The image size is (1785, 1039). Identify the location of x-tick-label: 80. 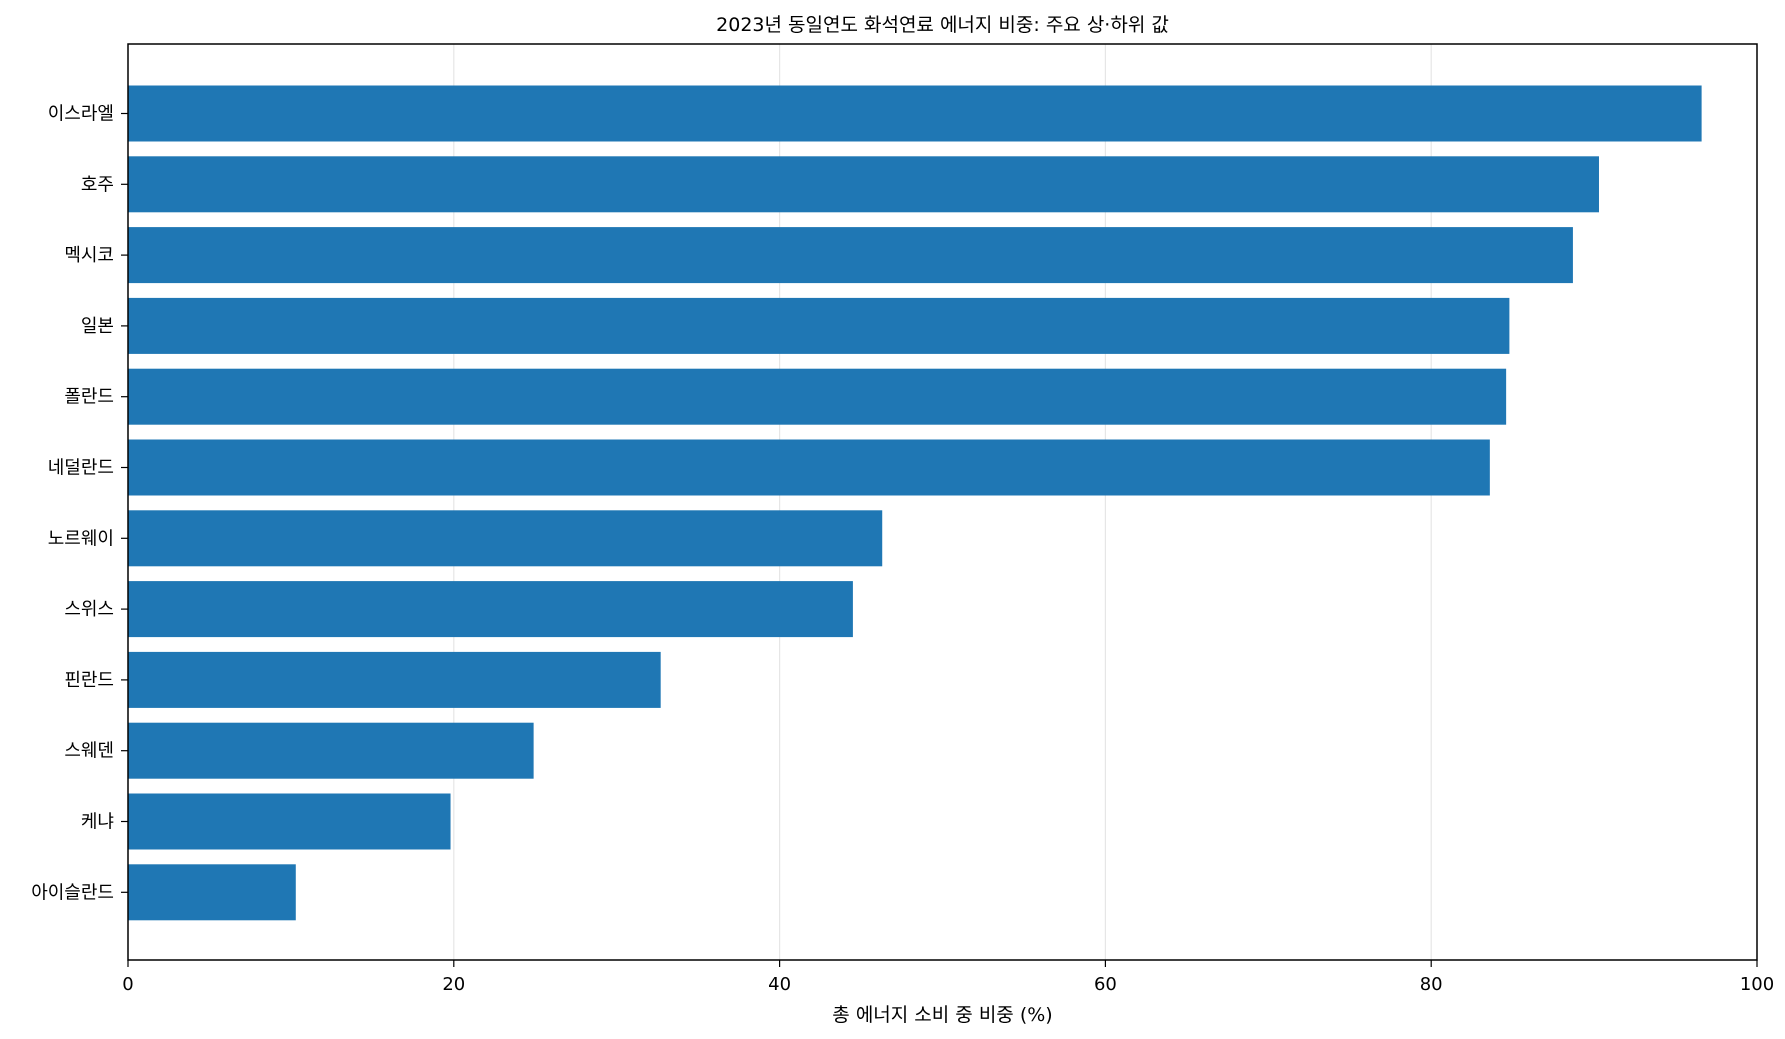
(1431, 984).